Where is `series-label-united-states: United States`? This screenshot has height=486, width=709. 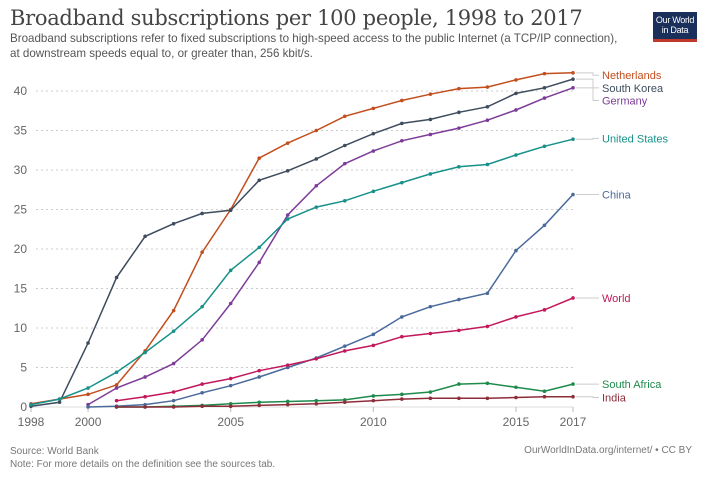
series-label-united-states: United States is located at coordinates (635, 139).